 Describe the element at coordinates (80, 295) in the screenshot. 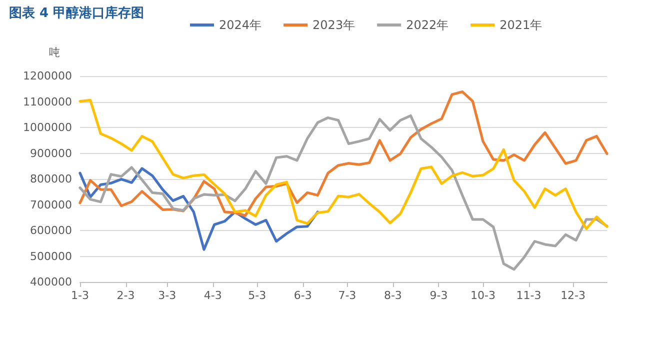

I see `x-tick-label: 1-3` at that location.